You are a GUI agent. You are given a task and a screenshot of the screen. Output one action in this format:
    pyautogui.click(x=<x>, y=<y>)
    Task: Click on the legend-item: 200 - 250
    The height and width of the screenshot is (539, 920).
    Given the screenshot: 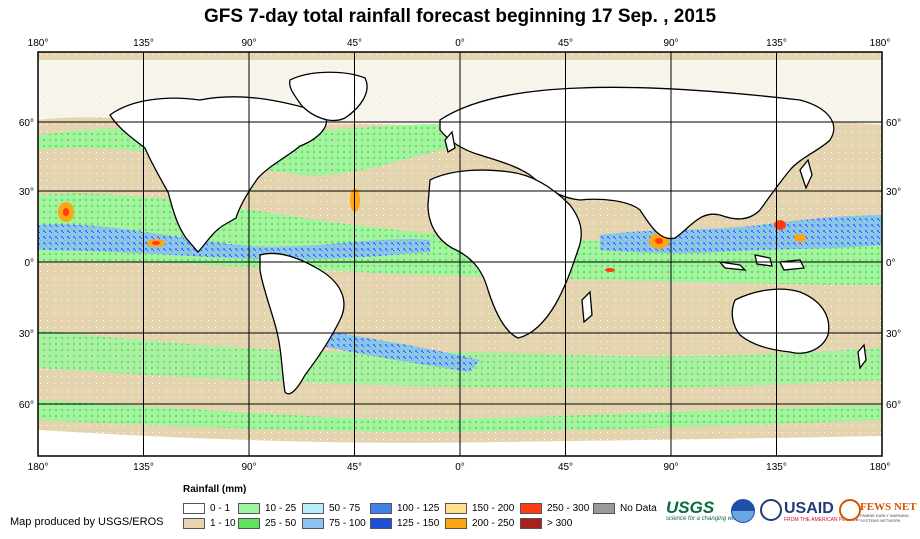 What is the action you would take?
    pyautogui.click(x=479, y=523)
    